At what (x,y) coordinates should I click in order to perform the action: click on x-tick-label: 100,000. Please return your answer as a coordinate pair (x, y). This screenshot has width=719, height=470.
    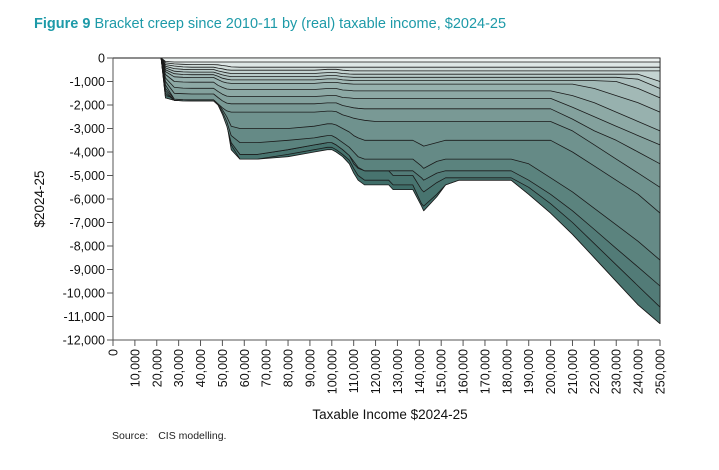
    Looking at the image, I should click on (332, 371).